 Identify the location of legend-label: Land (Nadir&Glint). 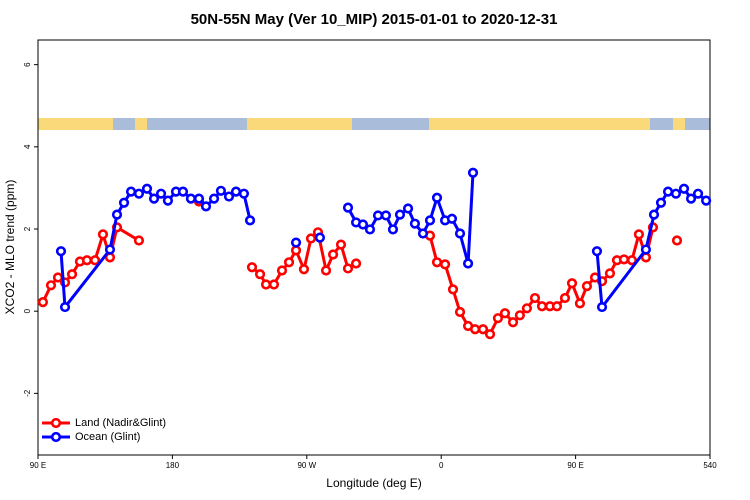
(120, 423).